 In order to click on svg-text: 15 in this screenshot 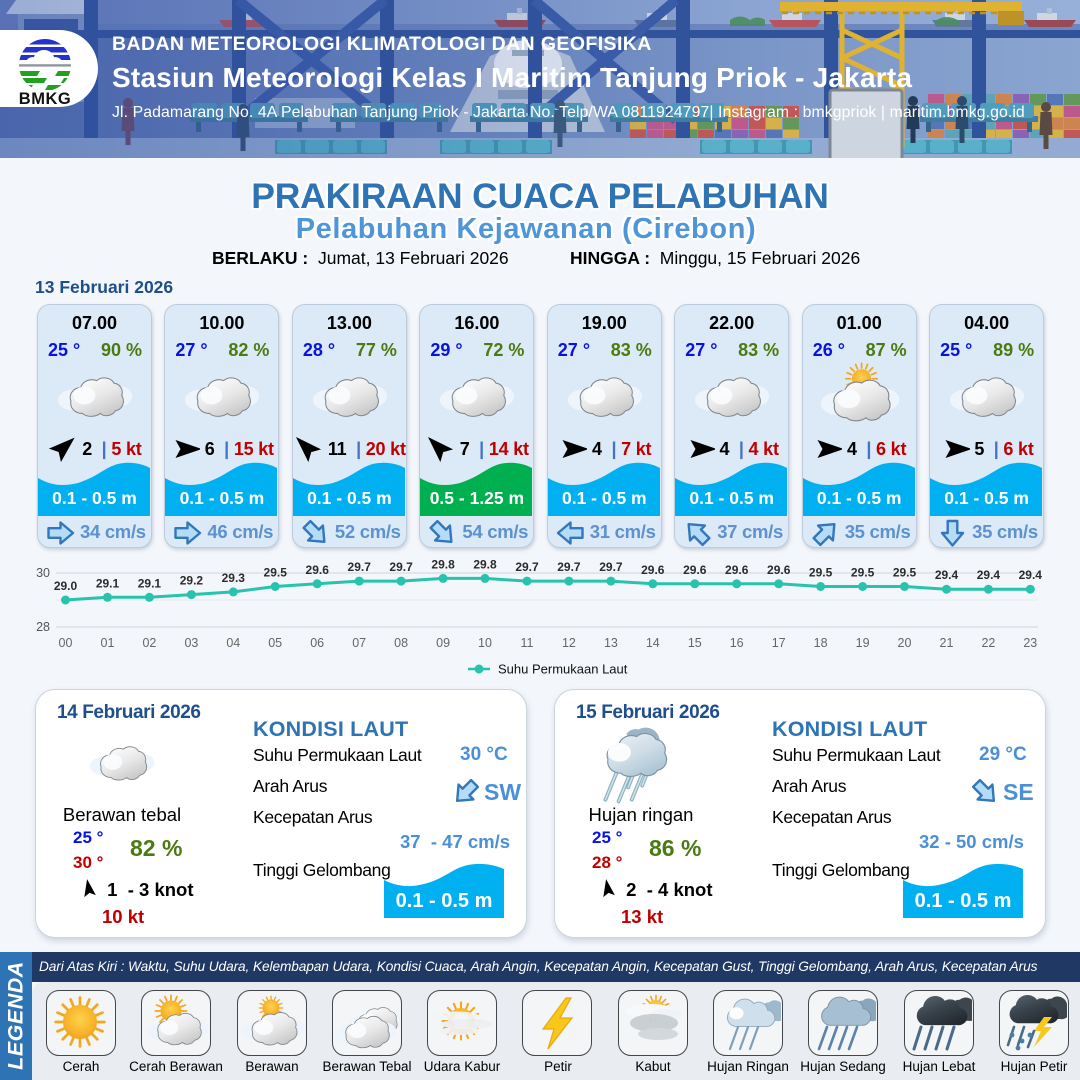, I will do `click(695, 643)`.